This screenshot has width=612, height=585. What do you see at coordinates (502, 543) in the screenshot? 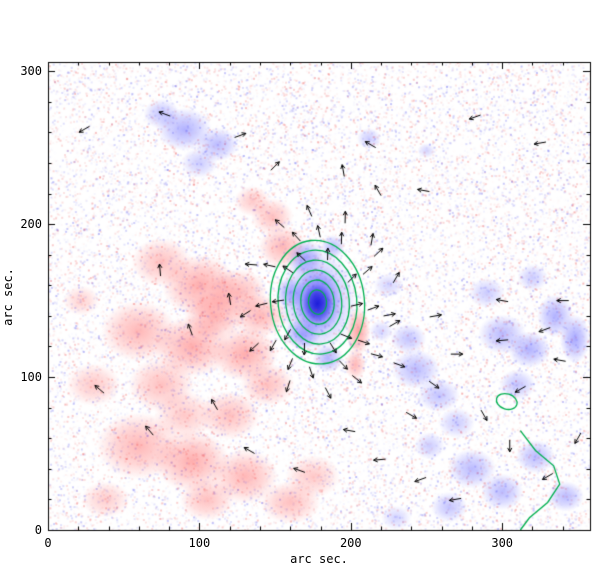
I see `x-tick-label: 300` at bounding box center [502, 543].